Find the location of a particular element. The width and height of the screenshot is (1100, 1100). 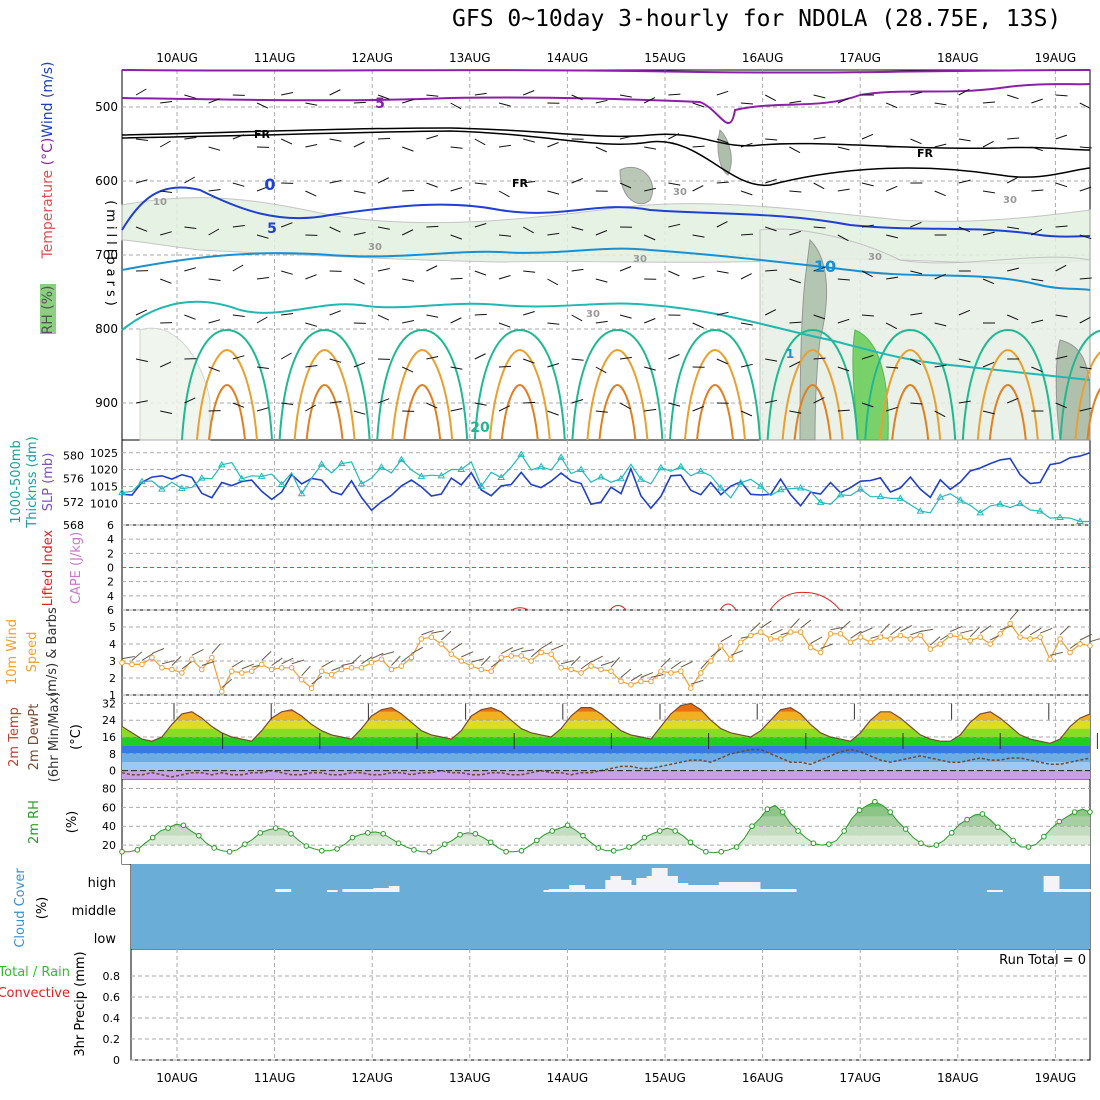

cape-axis-label: CAPE (J/kg) is located at coordinates (76, 568).